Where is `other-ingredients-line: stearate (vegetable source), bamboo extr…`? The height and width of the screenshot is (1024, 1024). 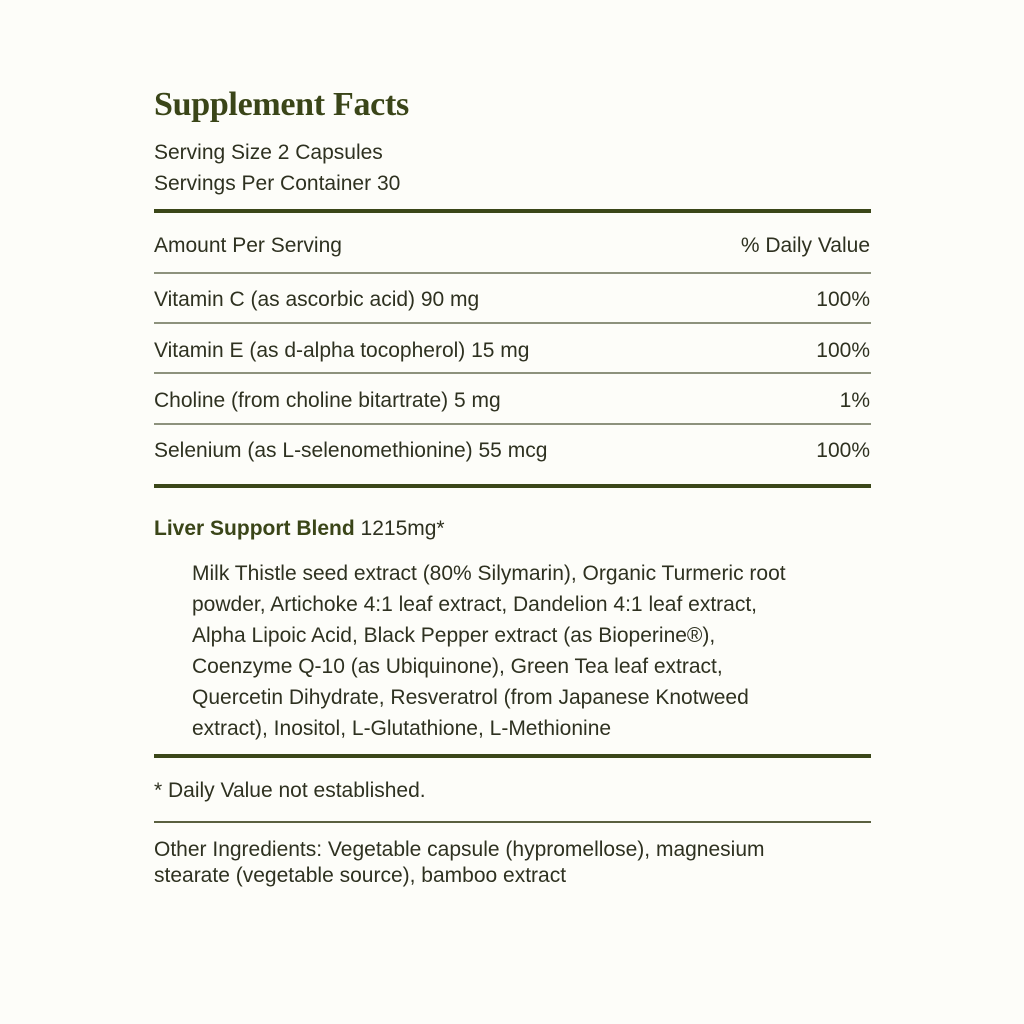 other-ingredients-line: stearate (vegetable source), bamboo extr… is located at coordinates (360, 875).